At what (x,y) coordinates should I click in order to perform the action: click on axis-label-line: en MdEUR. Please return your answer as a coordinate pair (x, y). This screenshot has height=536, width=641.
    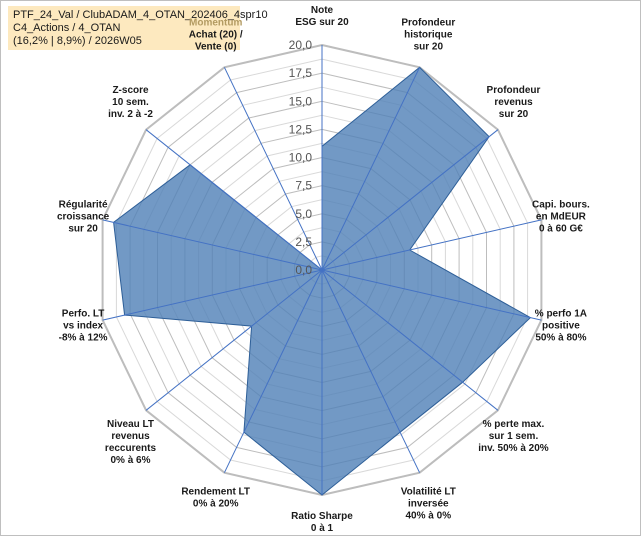
    Looking at the image, I should click on (561, 217).